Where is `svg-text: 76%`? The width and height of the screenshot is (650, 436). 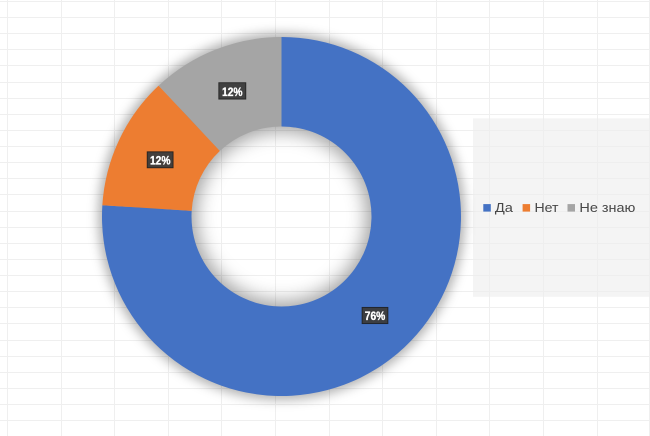
svg-text: 76% is located at coordinates (375, 317).